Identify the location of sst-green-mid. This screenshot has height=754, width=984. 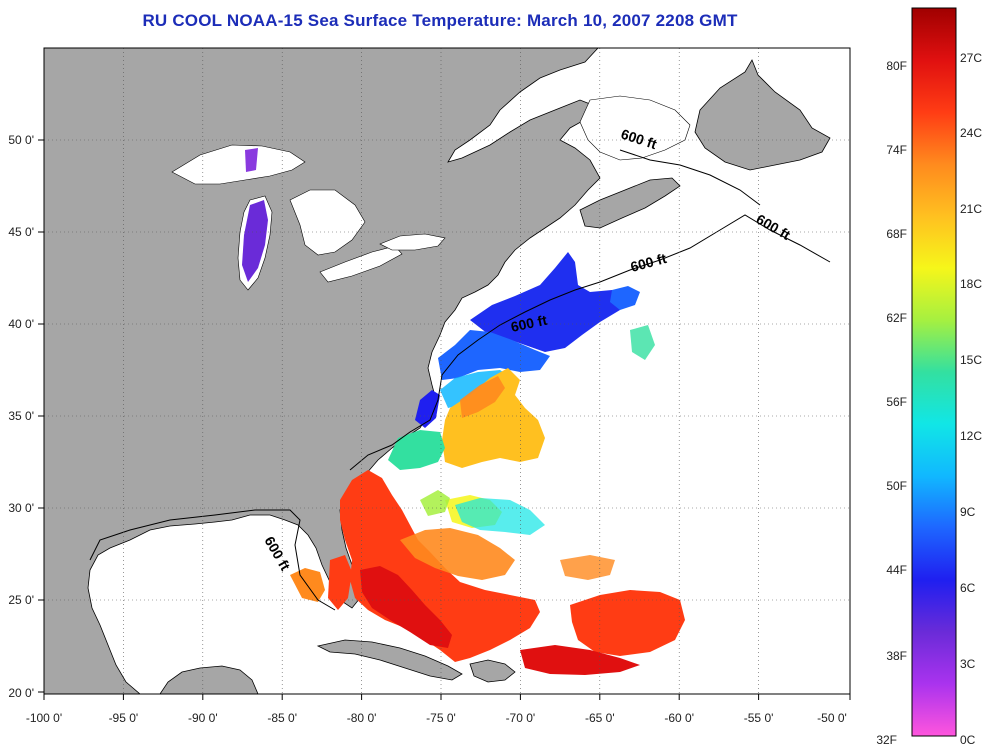
(435, 503).